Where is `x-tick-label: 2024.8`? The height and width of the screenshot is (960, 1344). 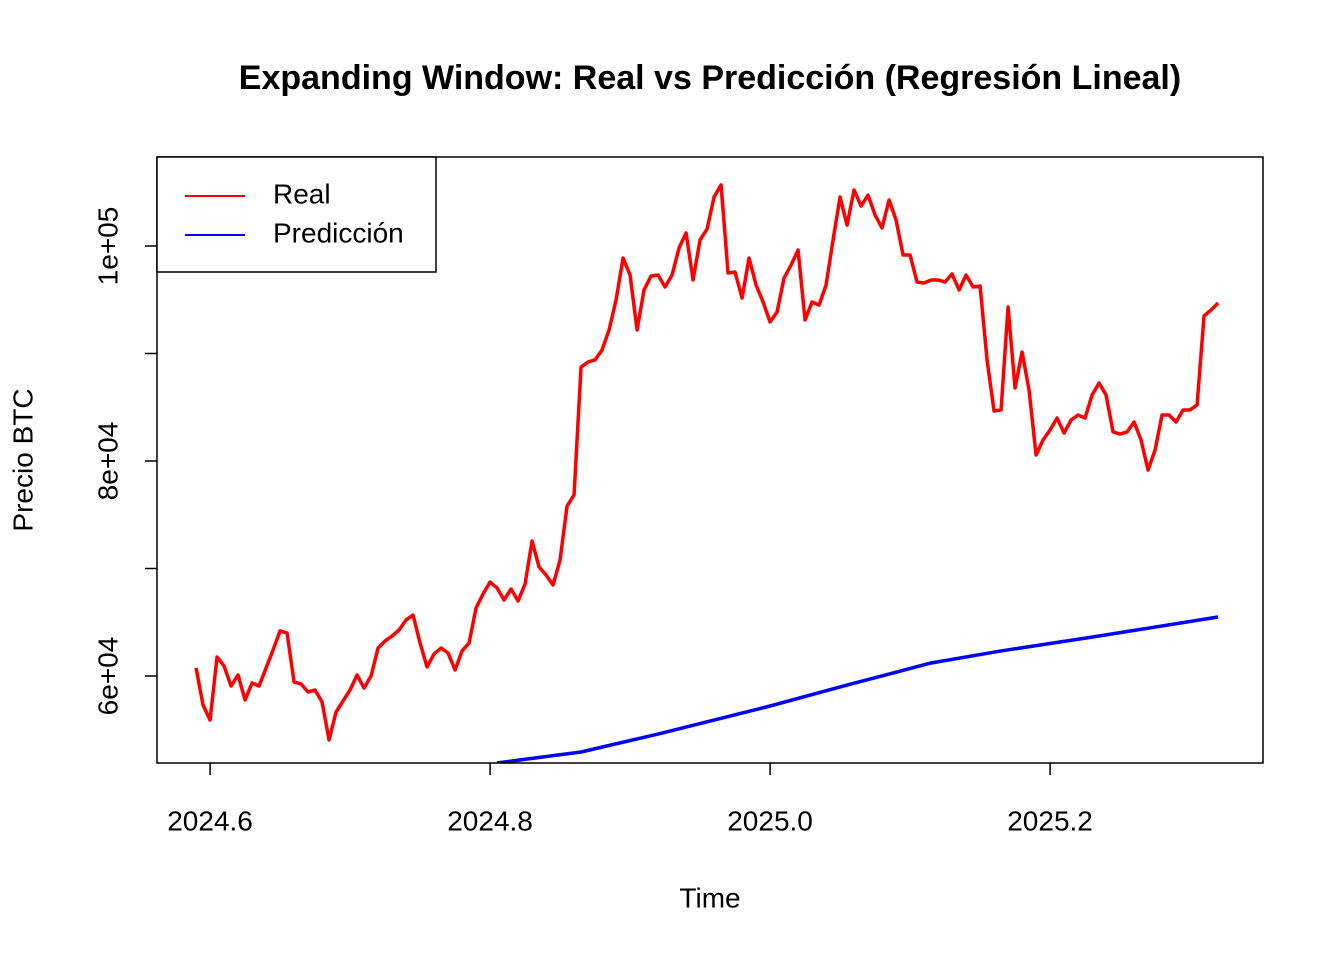 x-tick-label: 2024.8 is located at coordinates (490, 820).